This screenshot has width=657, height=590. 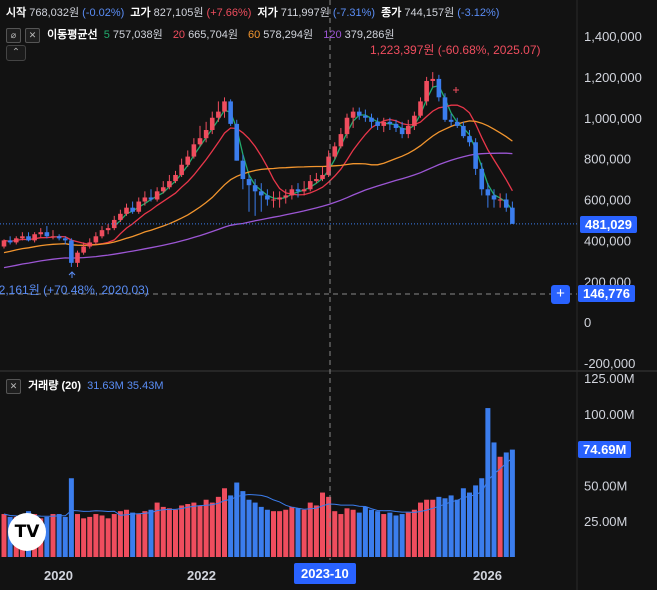 What do you see at coordinates (74, 290) in the screenshot?
I see `low-annotation: 82,161원 (+70.48%, 2020.03)` at bounding box center [74, 290].